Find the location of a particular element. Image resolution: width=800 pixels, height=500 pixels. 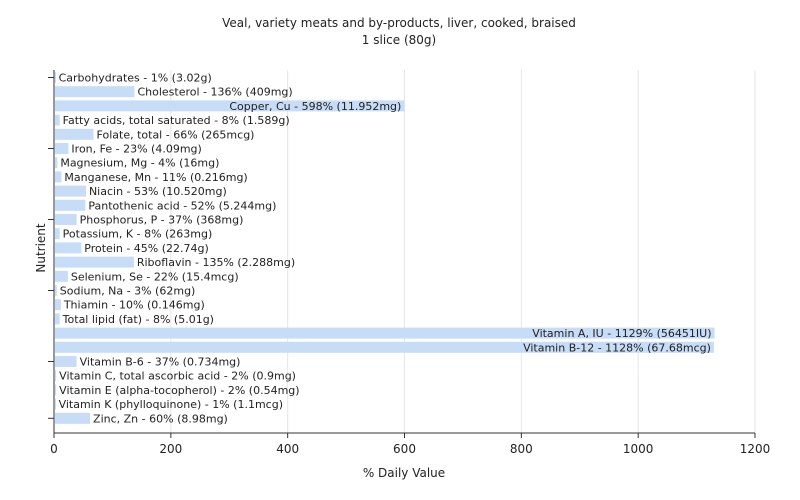

bar-label: Thiamin - 10% (0.146mg) is located at coordinates (134, 305).